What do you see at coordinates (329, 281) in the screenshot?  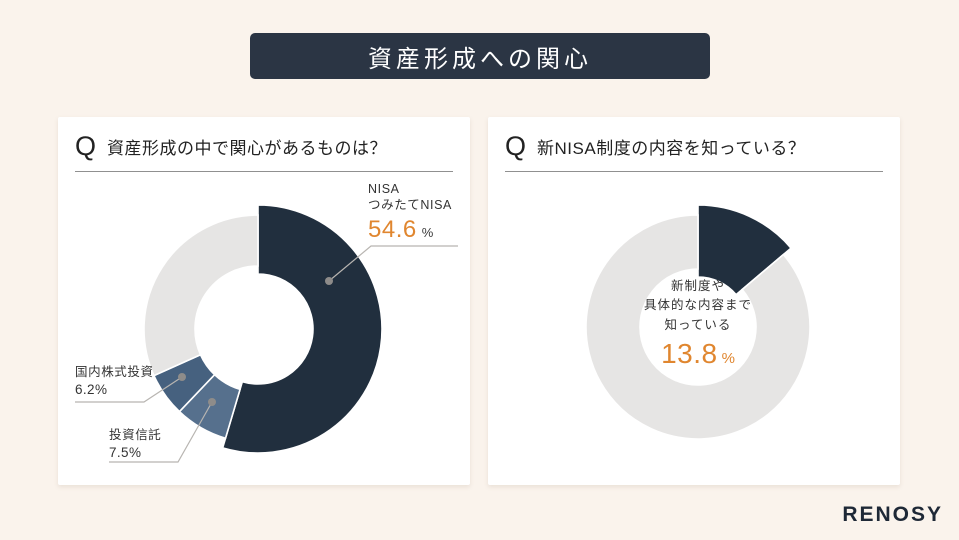 I see `callout-dot-nisa` at bounding box center [329, 281].